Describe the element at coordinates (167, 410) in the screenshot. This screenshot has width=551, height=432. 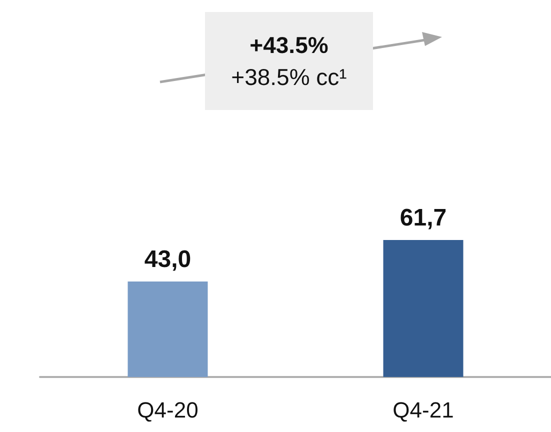
I see `x-tick-label: Q4-20` at that location.